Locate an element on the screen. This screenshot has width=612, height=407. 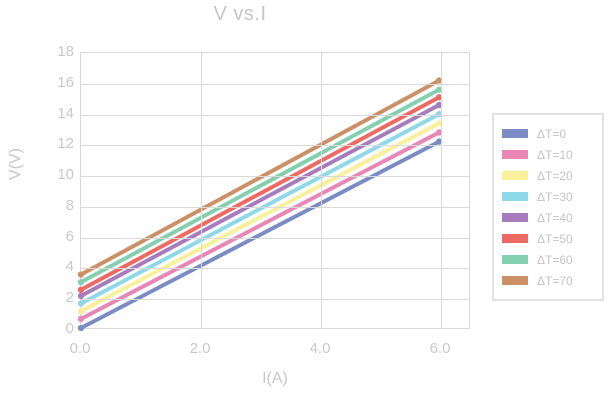
legend-item-label: ΔT=60 is located at coordinates (555, 259).